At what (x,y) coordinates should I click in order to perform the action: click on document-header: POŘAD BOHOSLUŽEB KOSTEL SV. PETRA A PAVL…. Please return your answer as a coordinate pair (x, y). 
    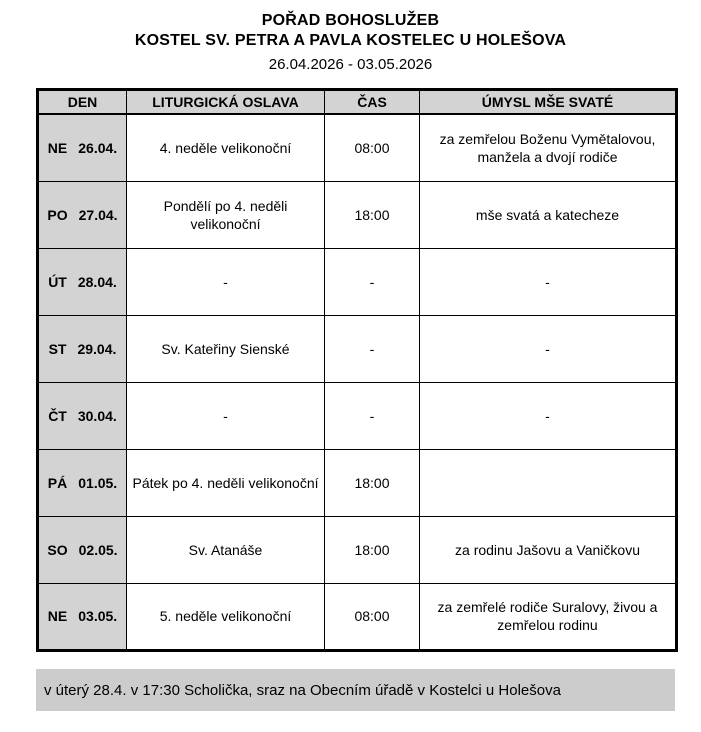
    Looking at the image, I should click on (350, 42).